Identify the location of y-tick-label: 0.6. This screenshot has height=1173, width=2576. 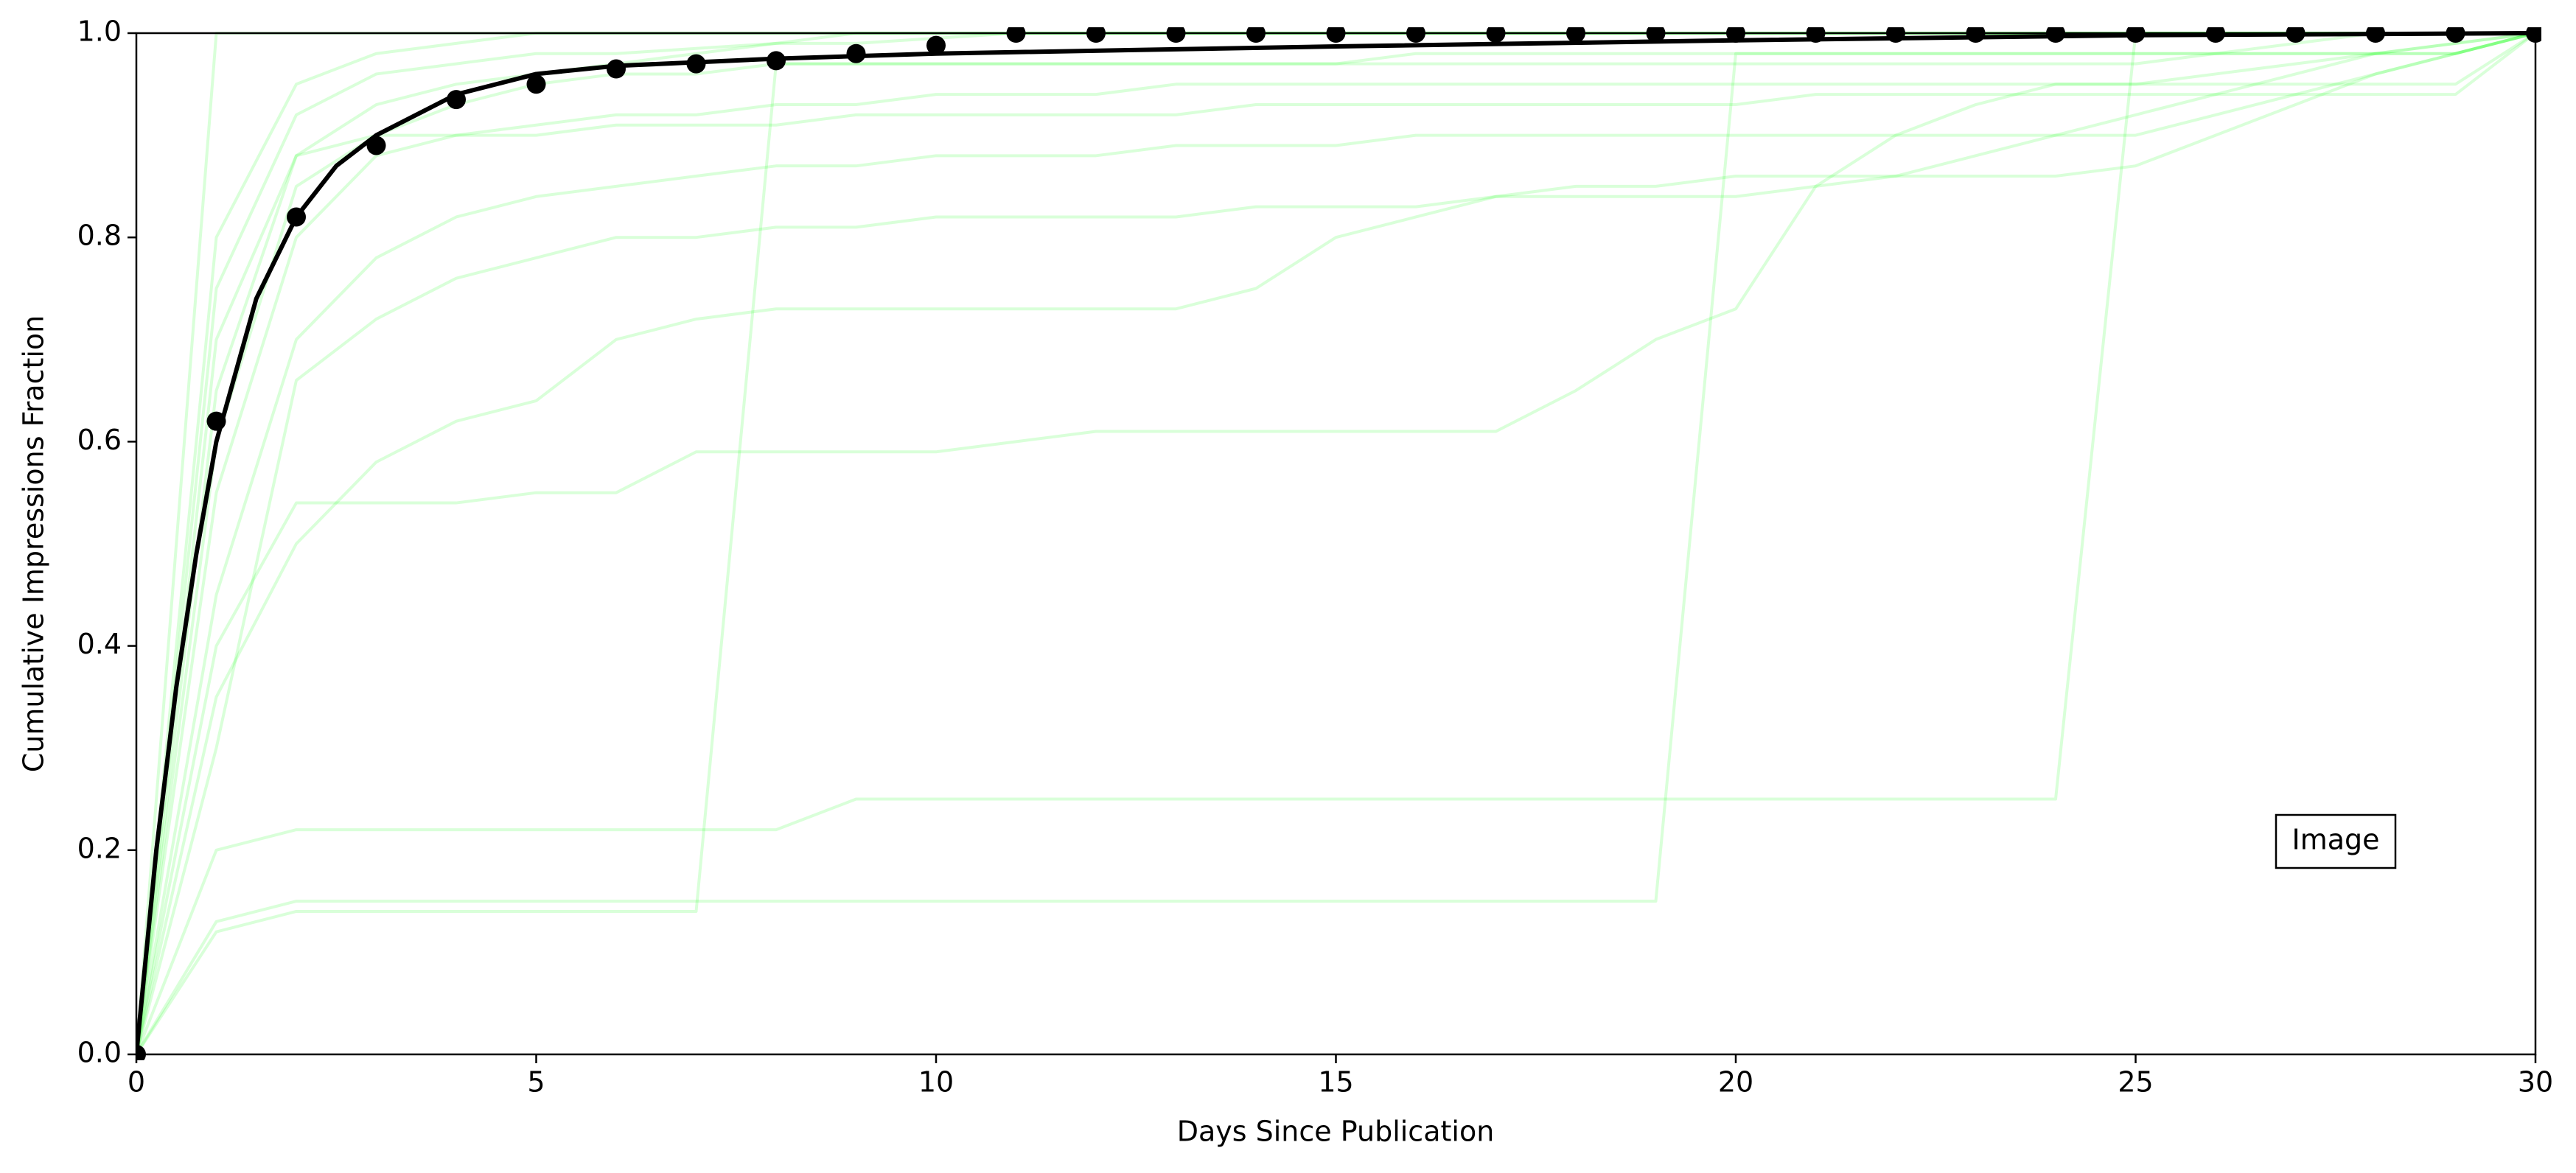
(99, 440).